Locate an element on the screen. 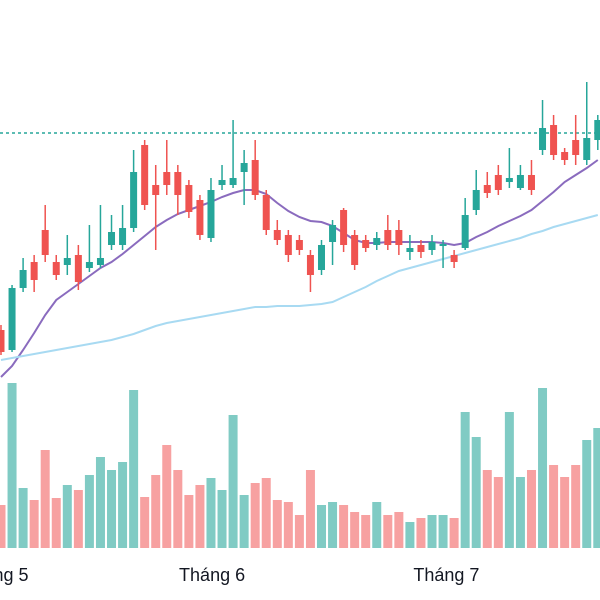 Image resolution: width=600 pixels, height=600 pixels. x-tick-label: Tháng 5 is located at coordinates (14, 575).